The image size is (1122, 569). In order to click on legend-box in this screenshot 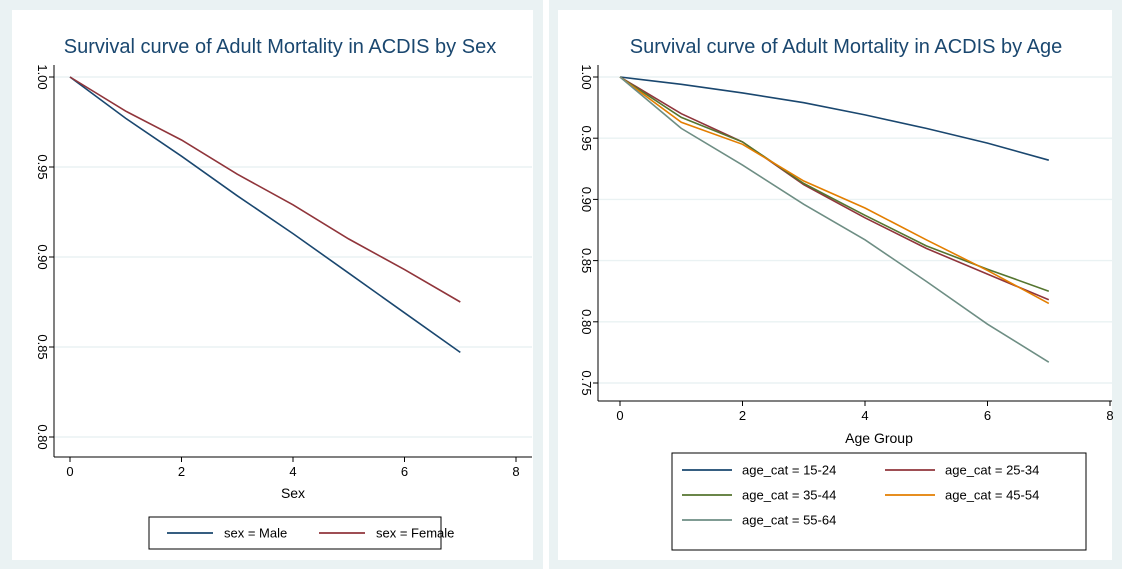, I will do `click(879, 501)`.